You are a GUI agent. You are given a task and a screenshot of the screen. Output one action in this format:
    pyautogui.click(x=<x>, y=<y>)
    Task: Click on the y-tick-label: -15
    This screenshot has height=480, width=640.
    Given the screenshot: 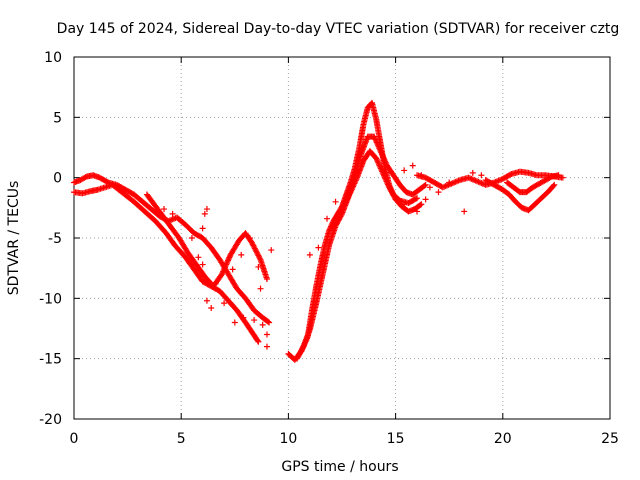 What is the action you would take?
    pyautogui.click(x=50, y=360)
    